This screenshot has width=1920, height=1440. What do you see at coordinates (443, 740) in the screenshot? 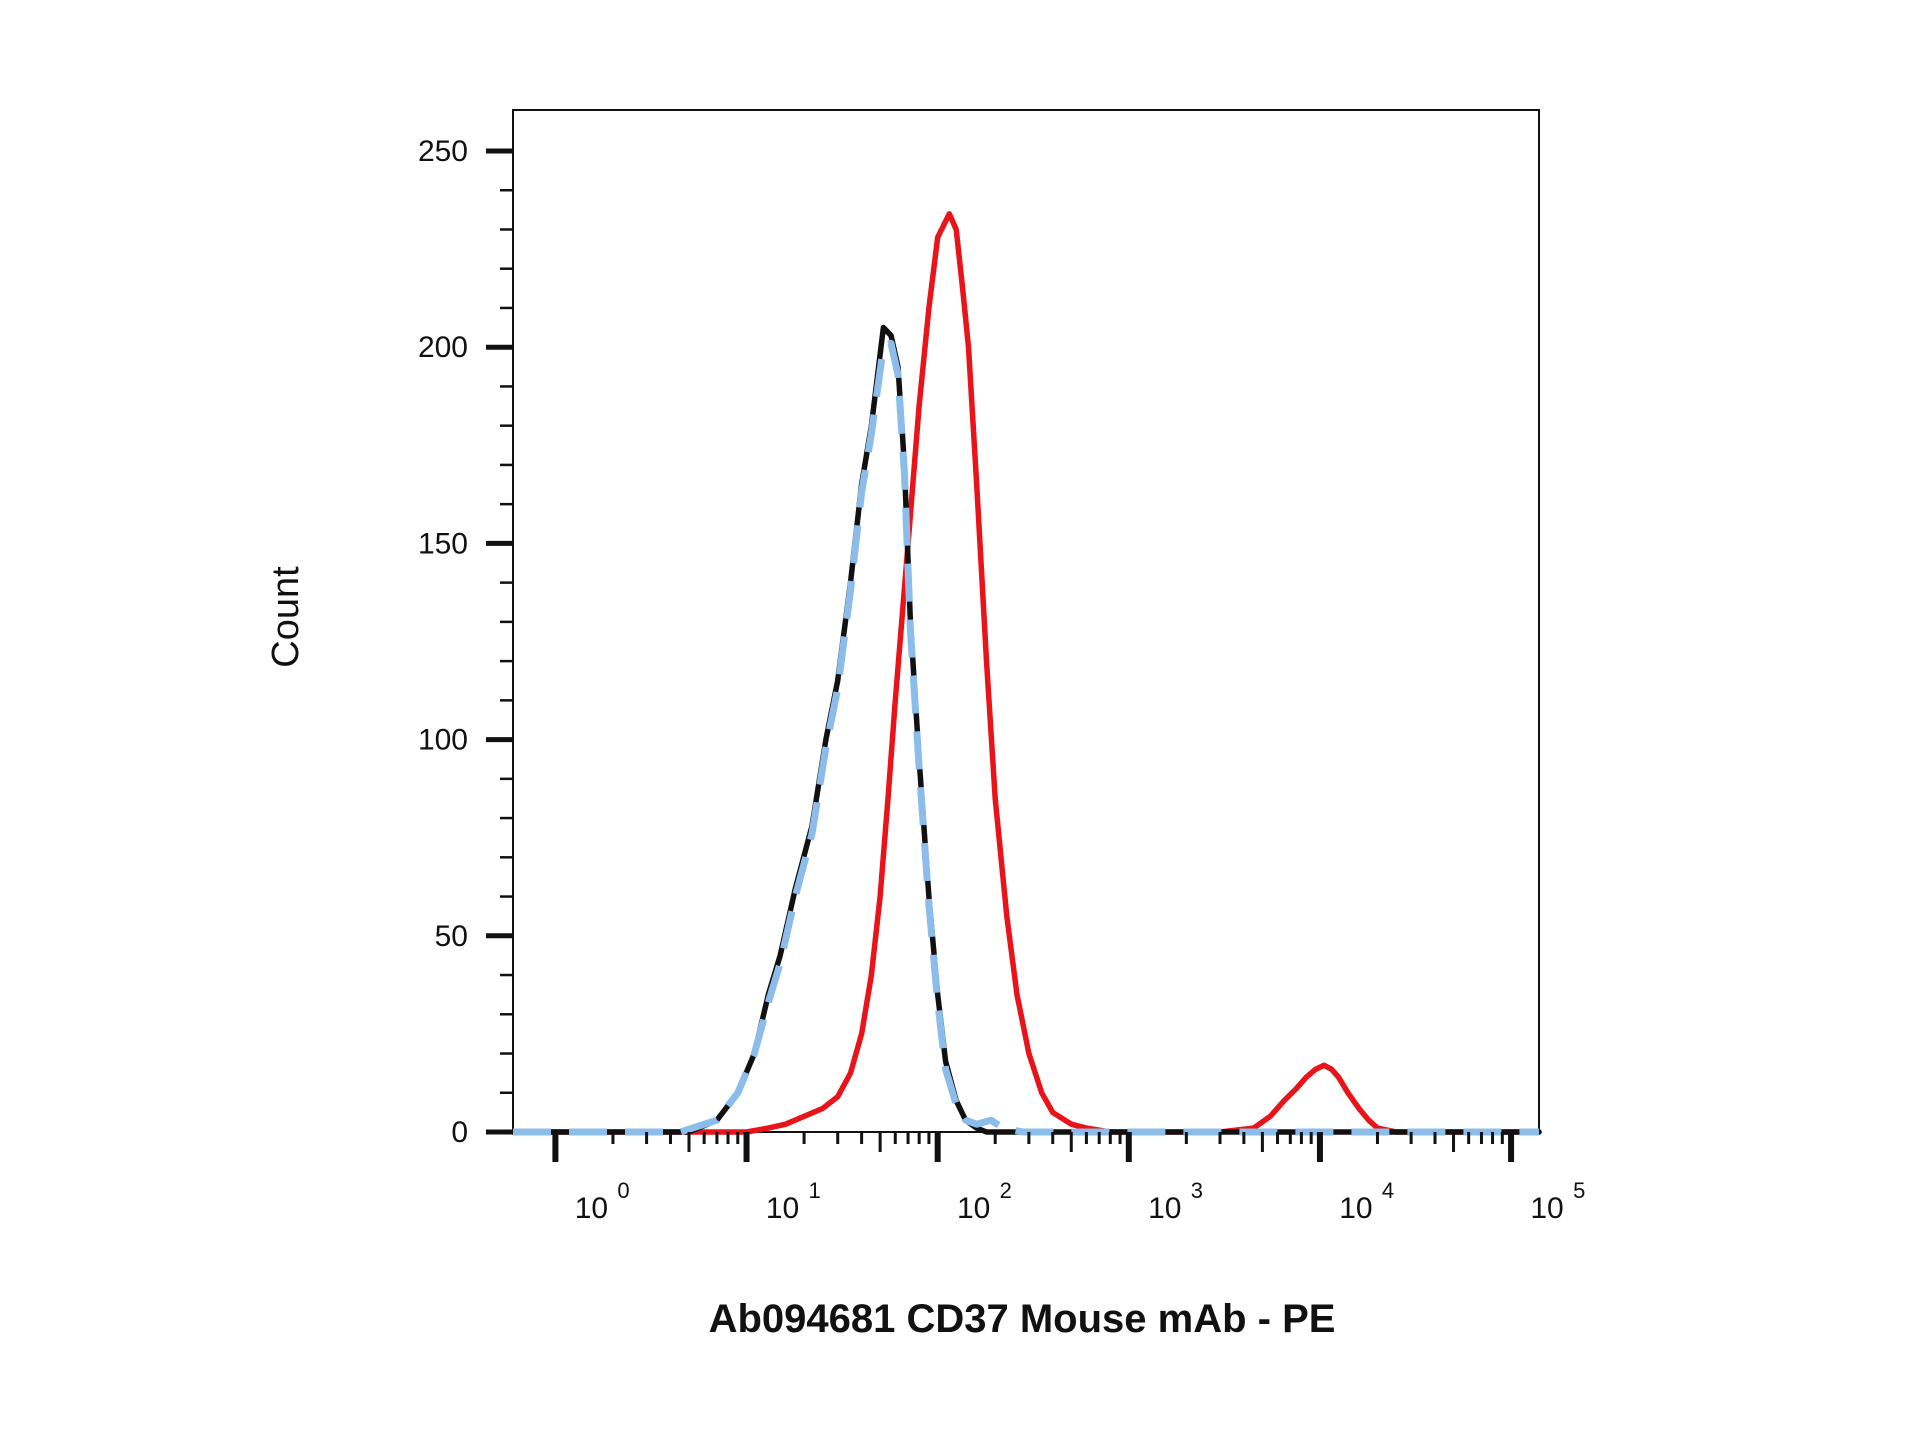
I see `y-tick-label: 100` at bounding box center [443, 740].